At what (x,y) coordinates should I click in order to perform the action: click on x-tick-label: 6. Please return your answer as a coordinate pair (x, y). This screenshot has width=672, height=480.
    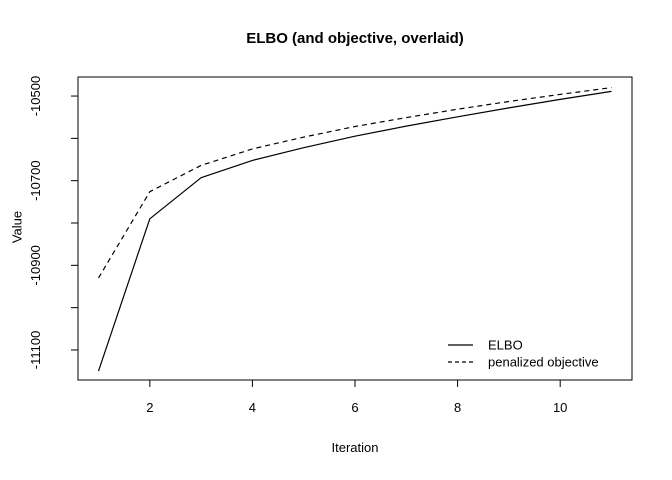
    Looking at the image, I should click on (354, 407).